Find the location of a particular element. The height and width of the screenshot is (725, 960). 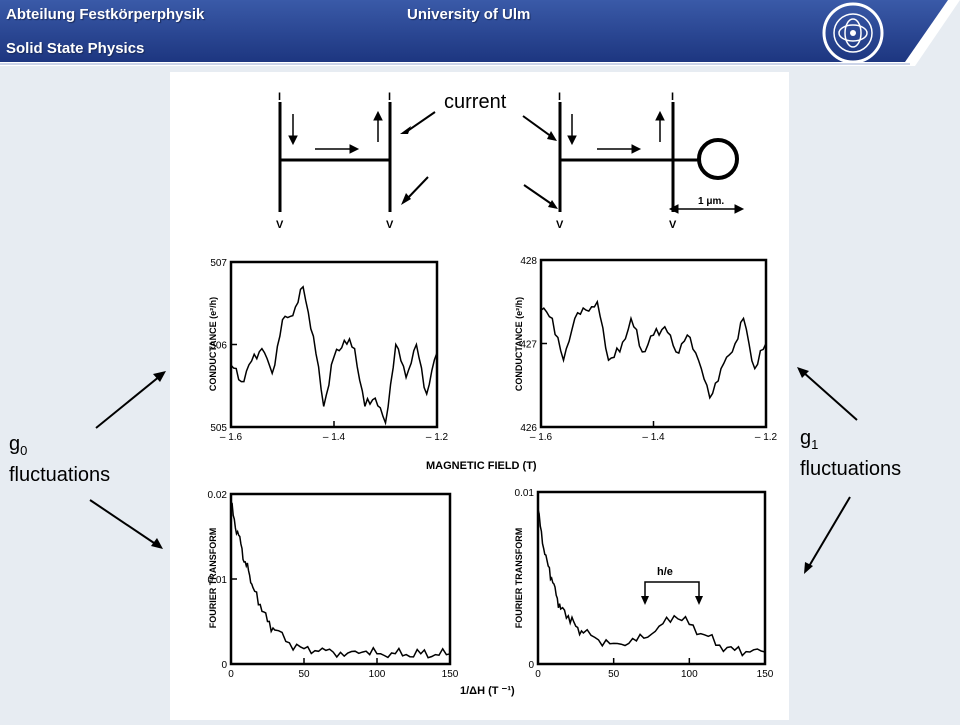

g1-arrow-down is located at coordinates (829, 532).